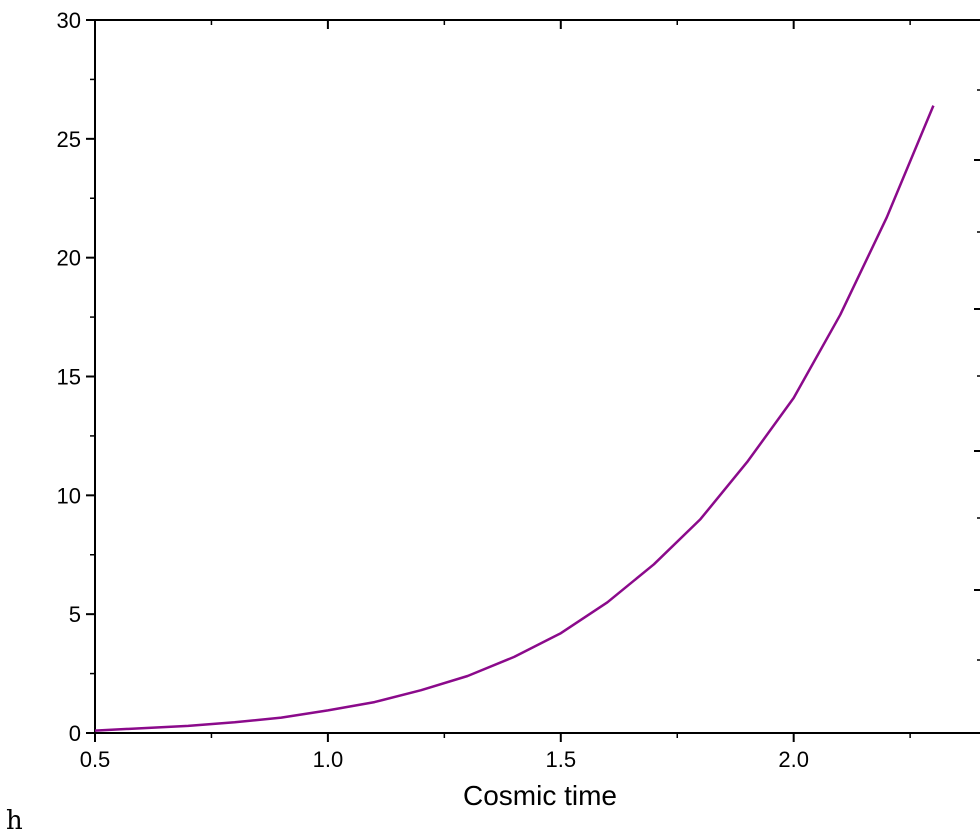 The height and width of the screenshot is (834, 980). Describe the element at coordinates (69, 377) in the screenshot. I see `y-tick-label: 15` at that location.